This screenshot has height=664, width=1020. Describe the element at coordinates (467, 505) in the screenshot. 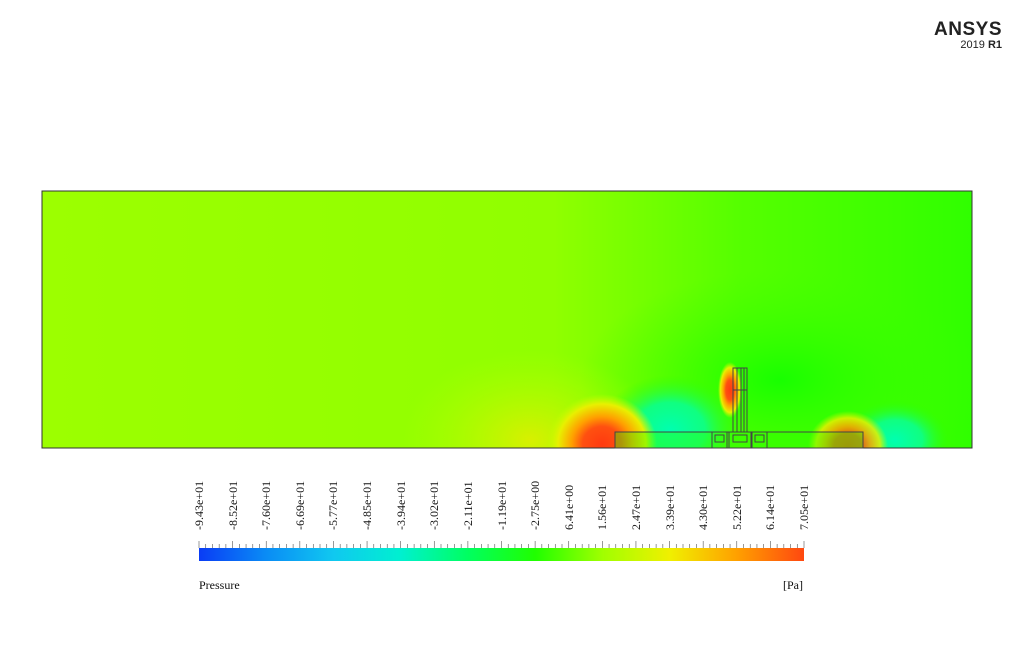

I see `colorbar-tick-label: -2.11e+01` at that location.